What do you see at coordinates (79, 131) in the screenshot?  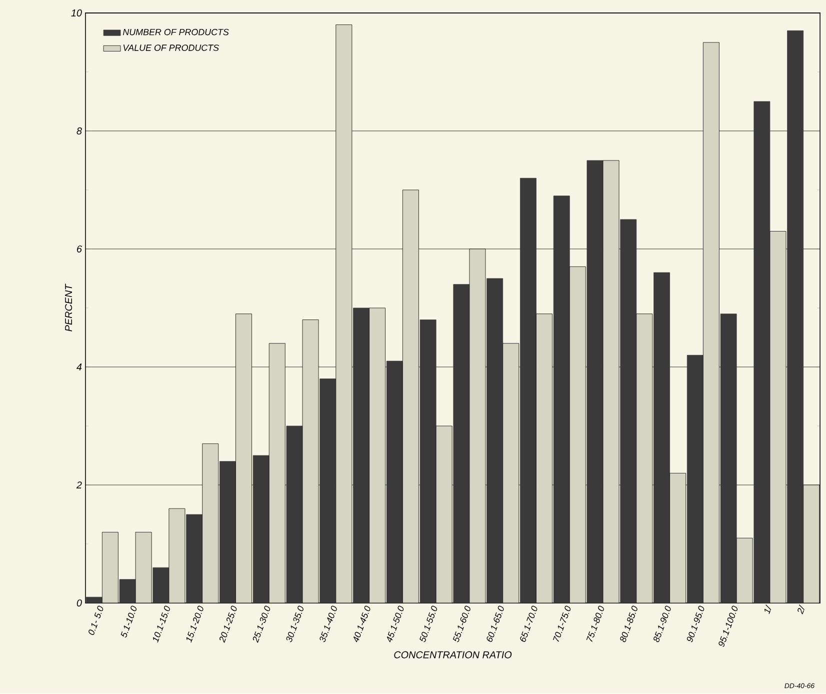 I see `y-tick-label: 8` at bounding box center [79, 131].